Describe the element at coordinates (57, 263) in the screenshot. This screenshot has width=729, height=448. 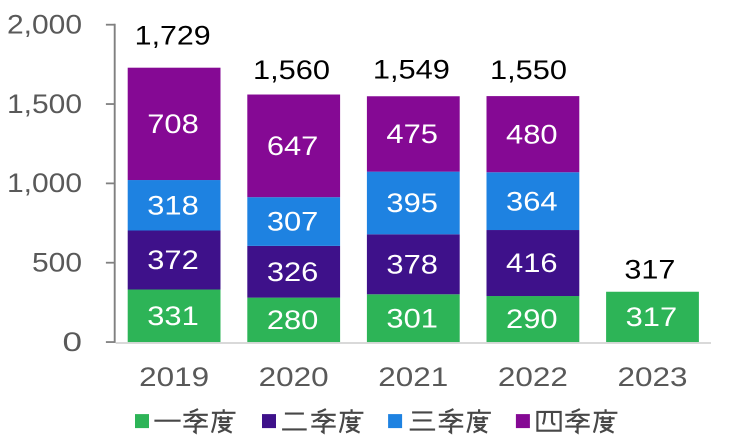
I see `svg-text: 500` at that location.